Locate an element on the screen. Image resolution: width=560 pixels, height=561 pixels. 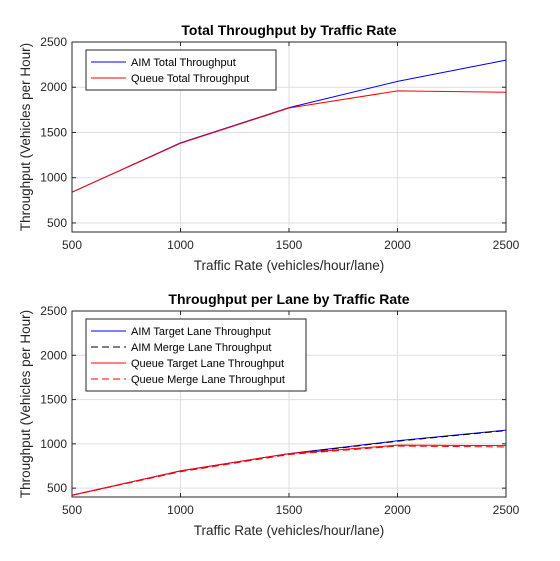
legend-label-3: Queue Target Lane Throughput is located at coordinates (207, 364).